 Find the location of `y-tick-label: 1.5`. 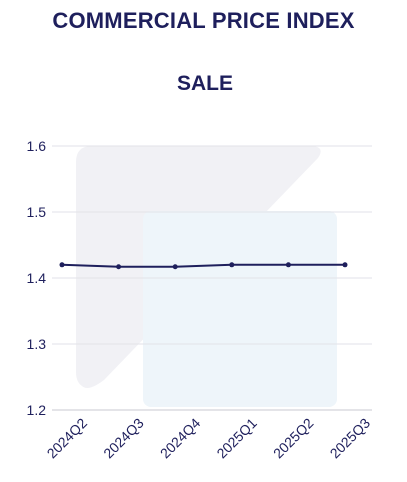

y-tick-label: 1.5 is located at coordinates (37, 212).